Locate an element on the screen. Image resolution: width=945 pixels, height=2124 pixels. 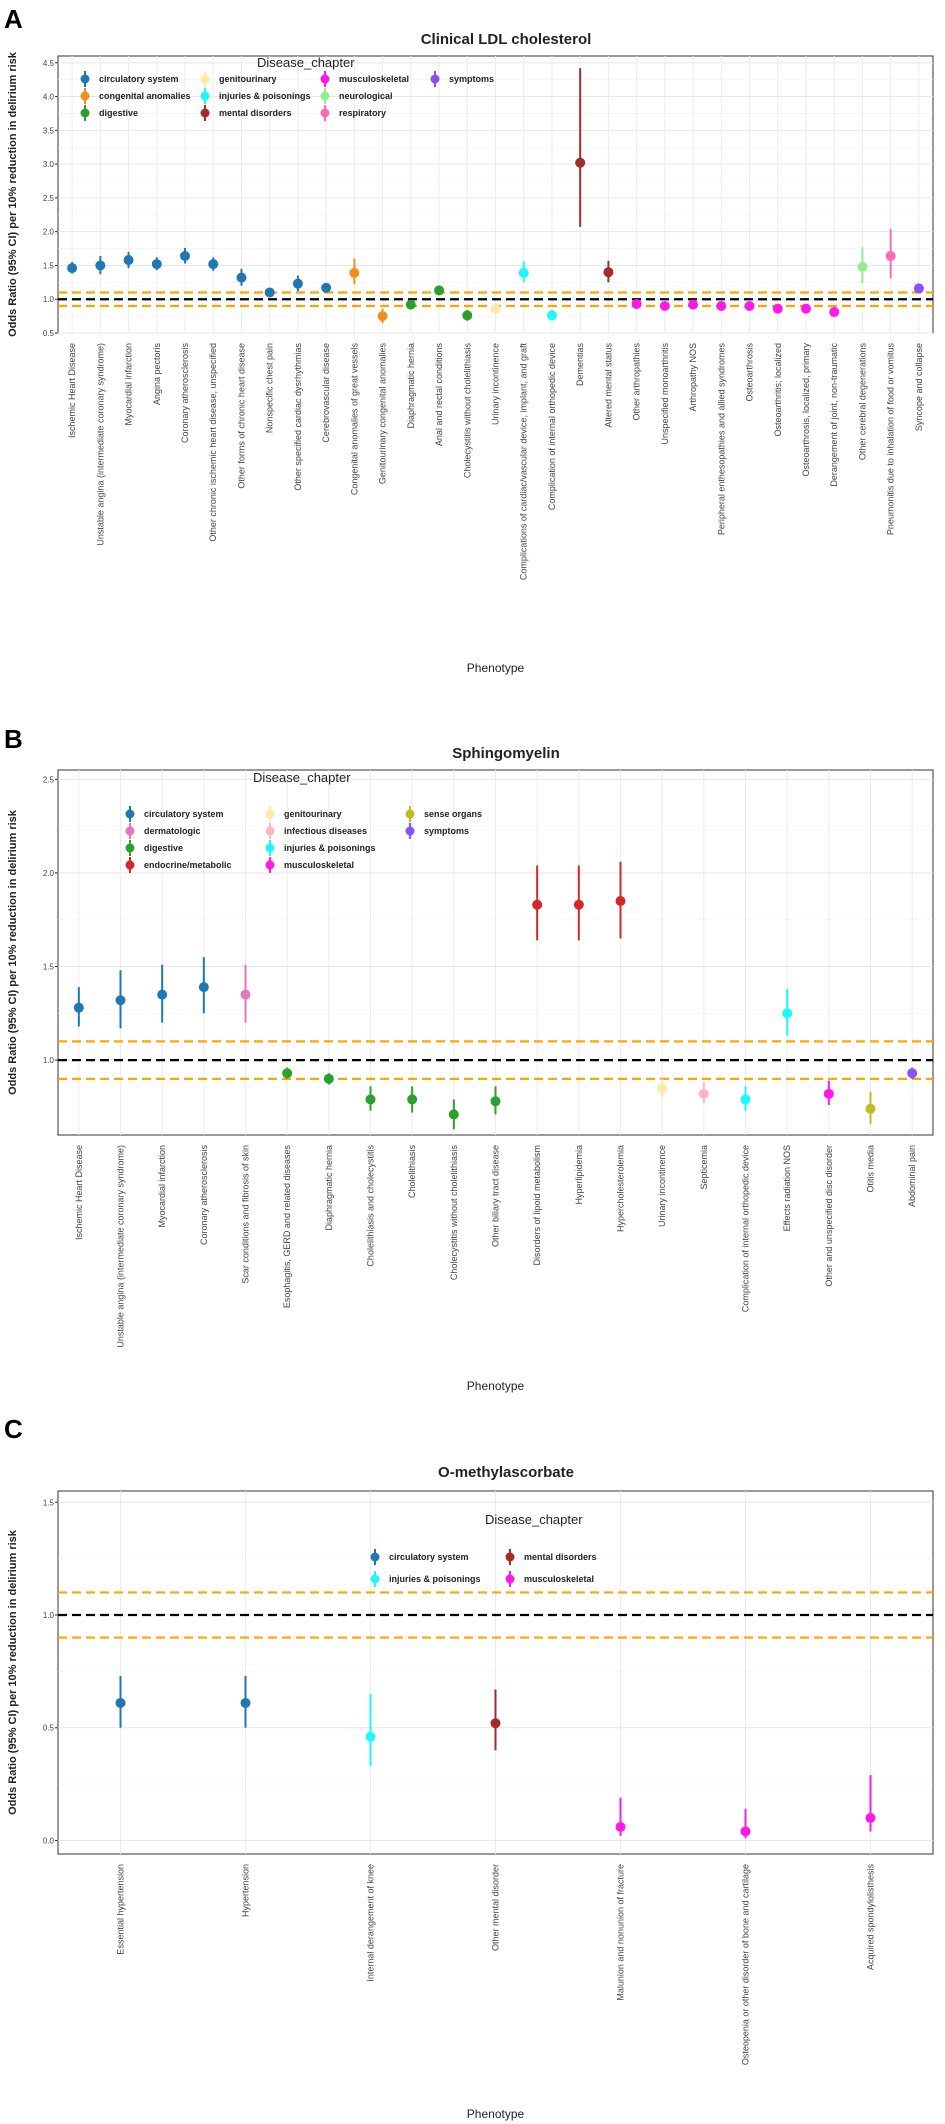
x-tick-label: Other mental disorder is located at coordinates (496, 1907).